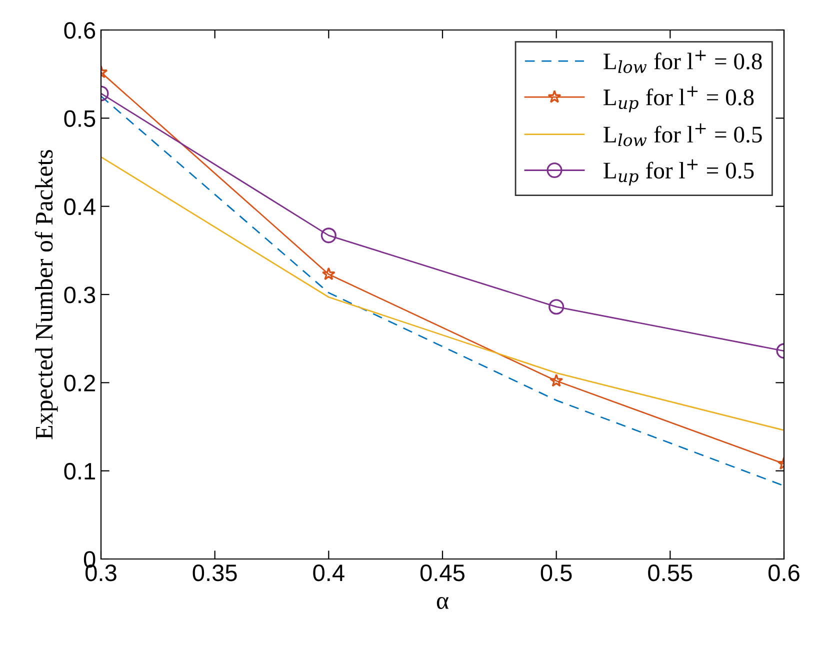 Image resolution: width=816 pixels, height=647 pixels. Describe the element at coordinates (80, 207) in the screenshot. I see `y-tick-label: 0.4` at that location.